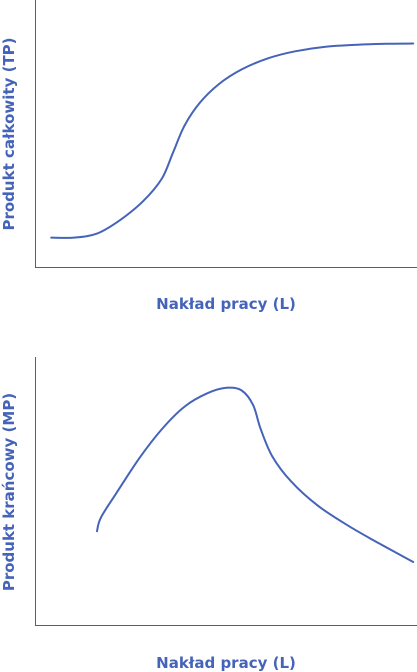  Describe the element at coordinates (9, 133) in the screenshot. I see `y-axis-label: Produkt całkowity (TP)` at that location.